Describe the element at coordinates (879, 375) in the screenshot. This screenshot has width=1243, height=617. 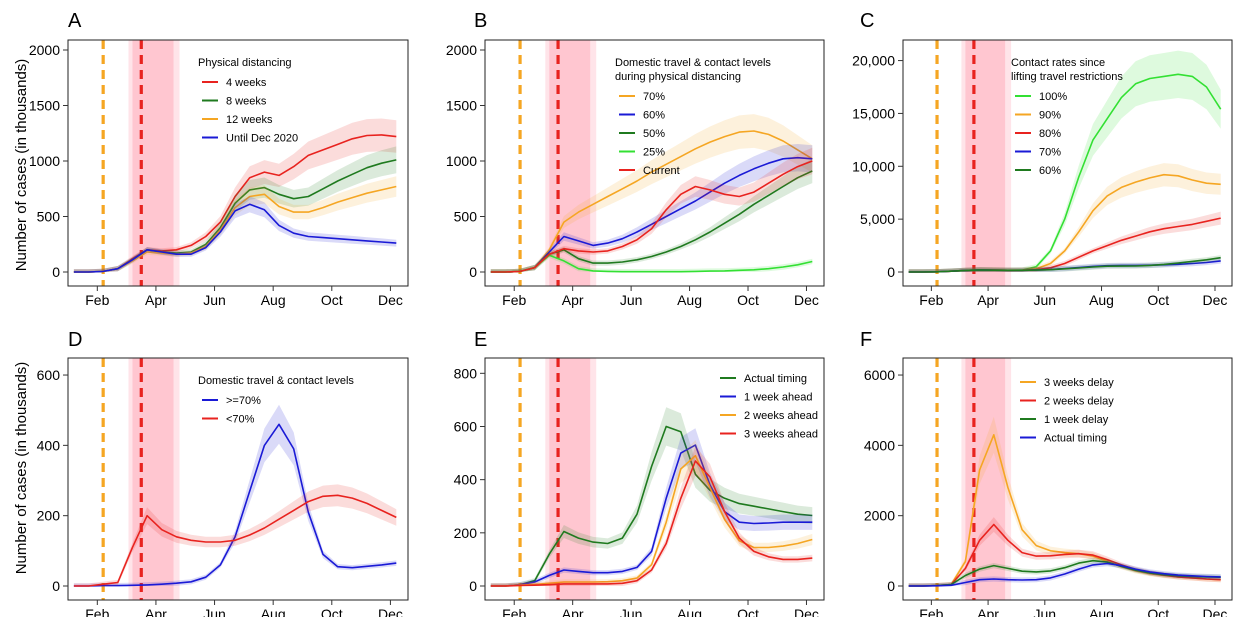
I see `y-tick-label: 6000` at that location.